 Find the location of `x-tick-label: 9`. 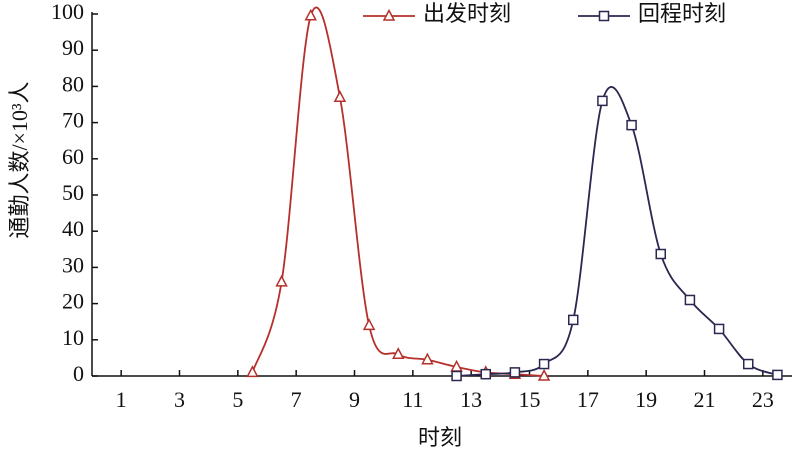

x-tick-label: 9 is located at coordinates (354, 399).